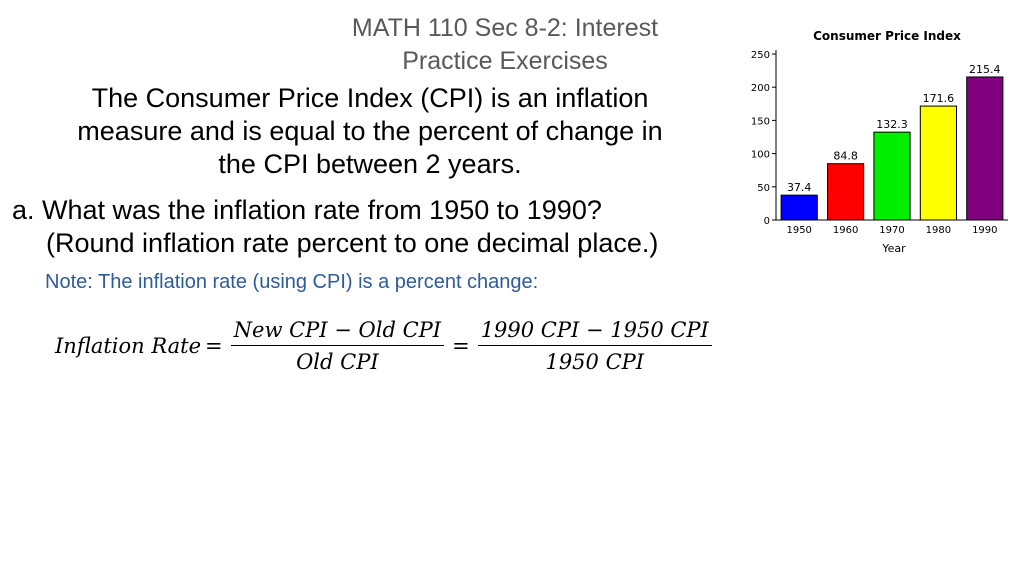 The height and width of the screenshot is (576, 1024). I want to click on x-tick-label-1970: 1970, so click(891, 230).